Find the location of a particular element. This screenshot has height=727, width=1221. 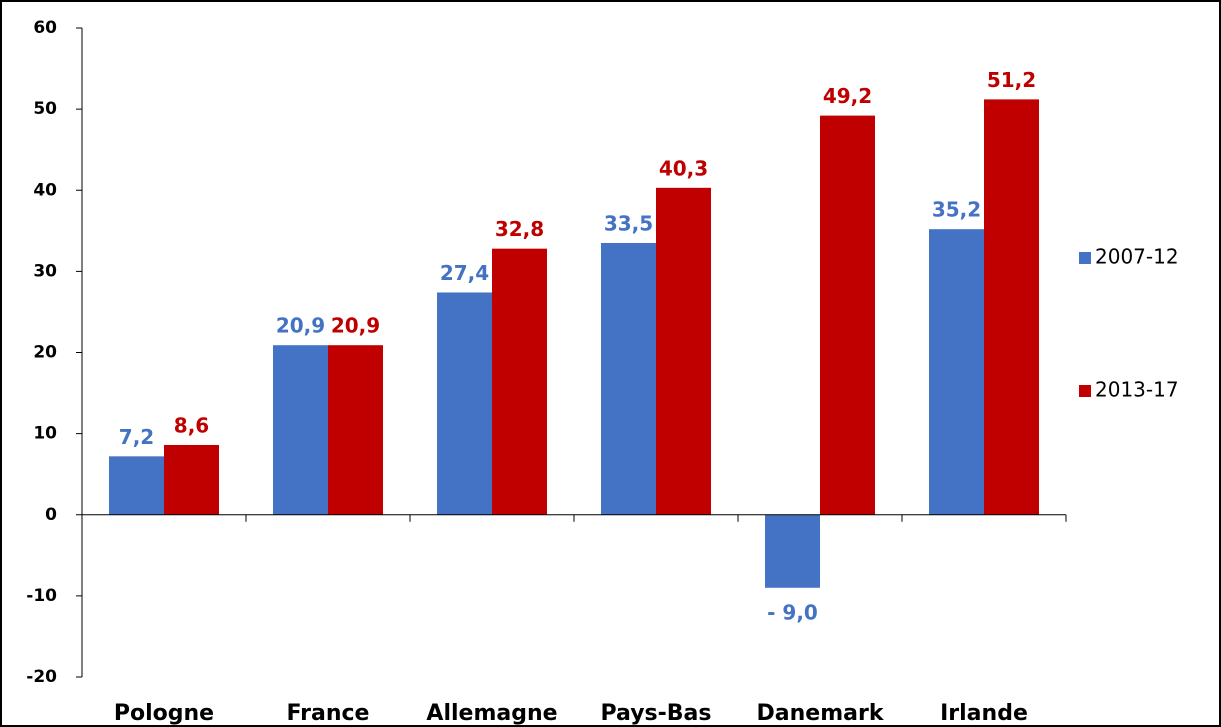

value-label: 40,3 is located at coordinates (683, 168).